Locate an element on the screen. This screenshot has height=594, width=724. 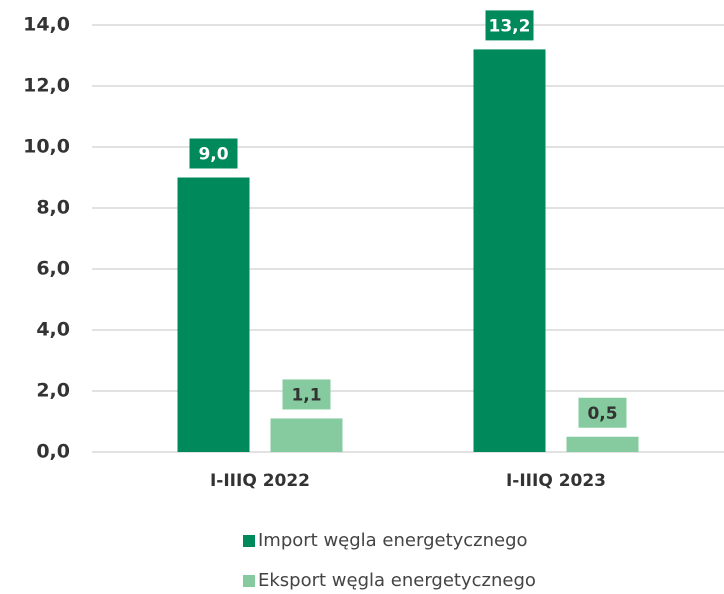
x-tick-label: I-IIIQ 2022 is located at coordinates (260, 481).